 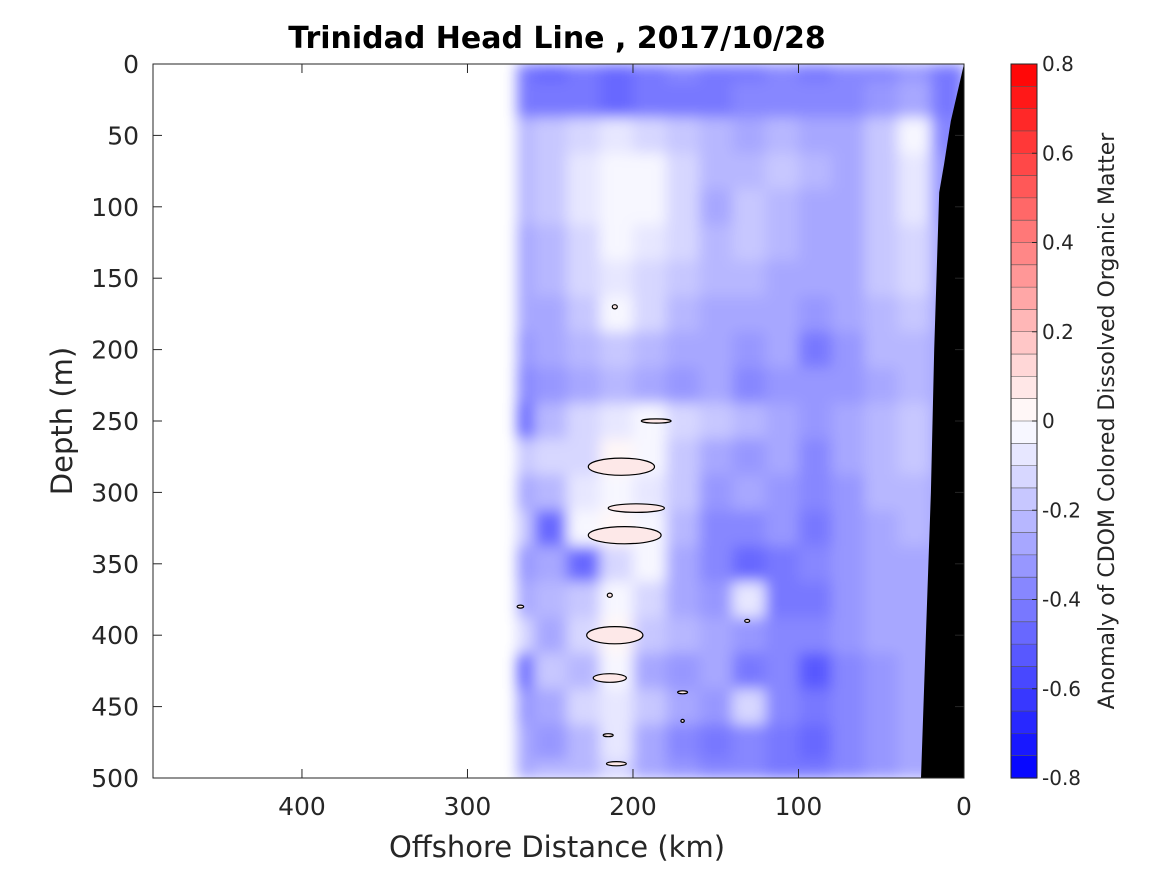 What do you see at coordinates (115, 778) in the screenshot?
I see `y-tick-label: 500` at bounding box center [115, 778].